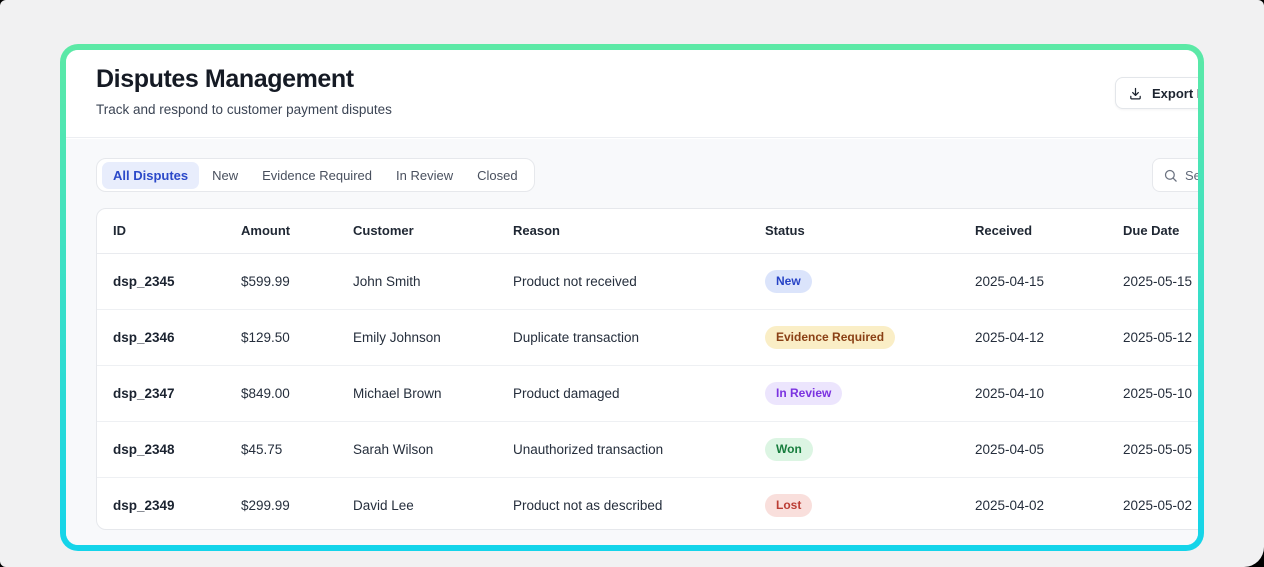  Describe the element at coordinates (417, 449) in the screenshot. I see `customer-cell: Sarah Wilson` at that location.